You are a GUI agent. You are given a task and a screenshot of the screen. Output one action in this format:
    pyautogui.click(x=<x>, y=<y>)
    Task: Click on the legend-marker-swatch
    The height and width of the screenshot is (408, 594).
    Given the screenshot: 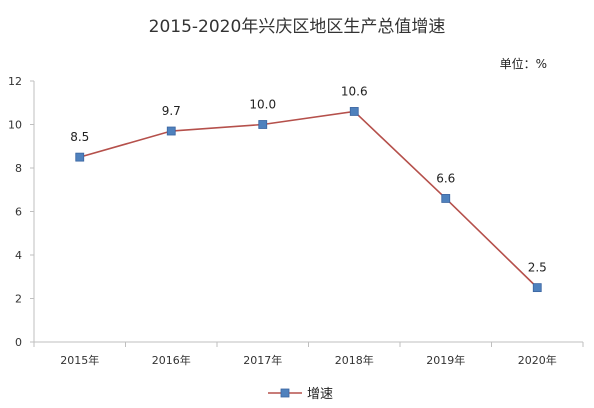 What is the action you would take?
    pyautogui.click(x=285, y=393)
    